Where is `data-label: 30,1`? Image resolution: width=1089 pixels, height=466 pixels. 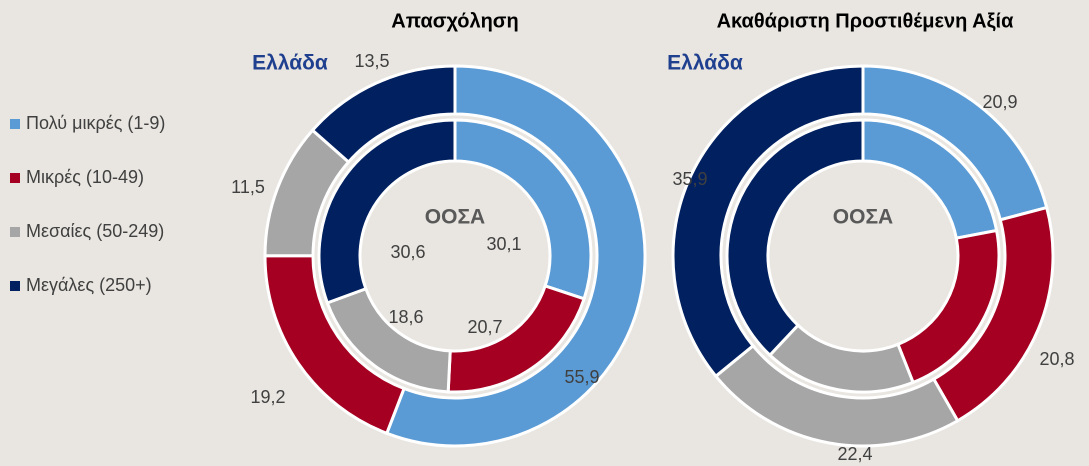 data-label: 30,1 is located at coordinates (503, 244).